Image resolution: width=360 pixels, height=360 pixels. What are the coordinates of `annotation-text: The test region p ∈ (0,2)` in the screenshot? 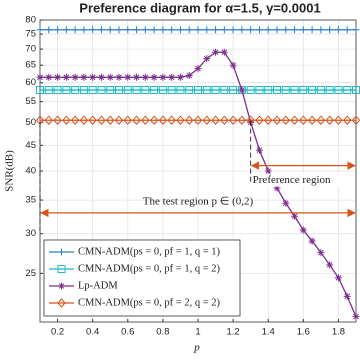 It's located at (198, 201).